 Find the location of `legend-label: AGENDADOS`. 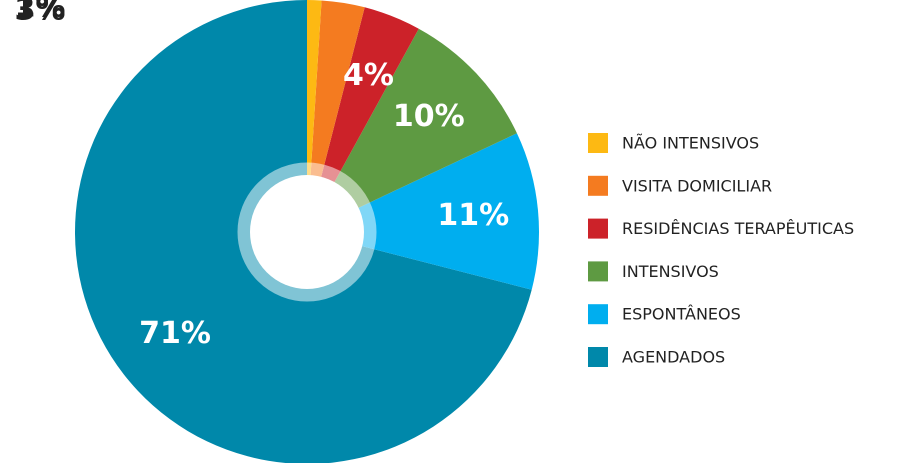

legend-label: AGENDADOS is located at coordinates (673, 357).